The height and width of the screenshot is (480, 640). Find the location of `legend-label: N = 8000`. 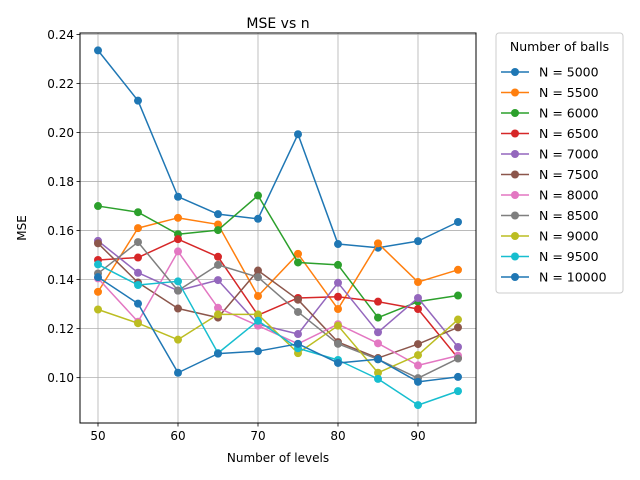

legend-label: N = 8000 is located at coordinates (569, 195).